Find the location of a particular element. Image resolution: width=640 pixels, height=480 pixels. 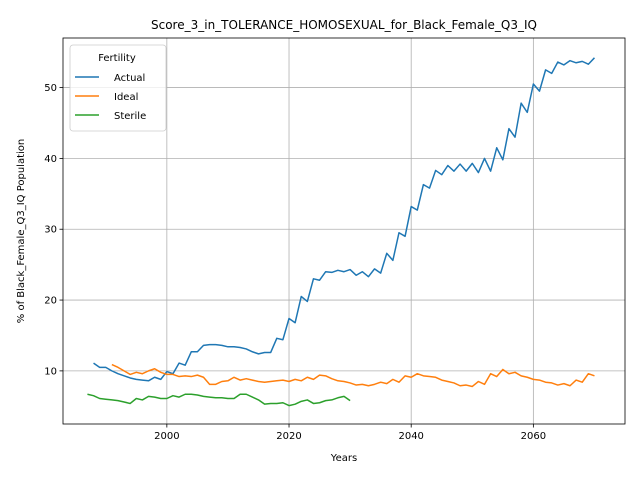

y-tick-label: 40 is located at coordinates (50, 159).